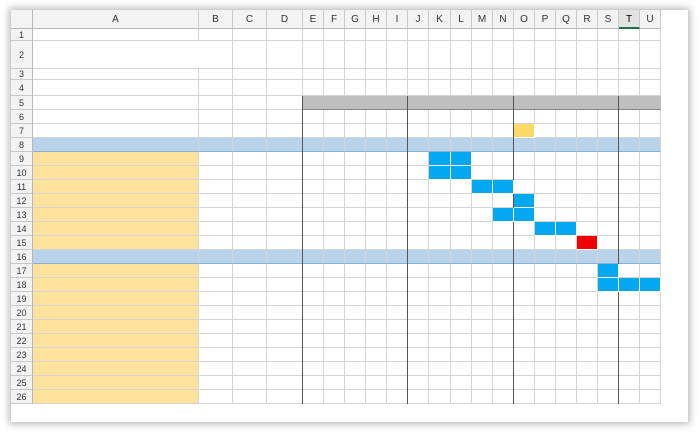  What do you see at coordinates (440, 201) in the screenshot?
I see `cell-k12` at bounding box center [440, 201].